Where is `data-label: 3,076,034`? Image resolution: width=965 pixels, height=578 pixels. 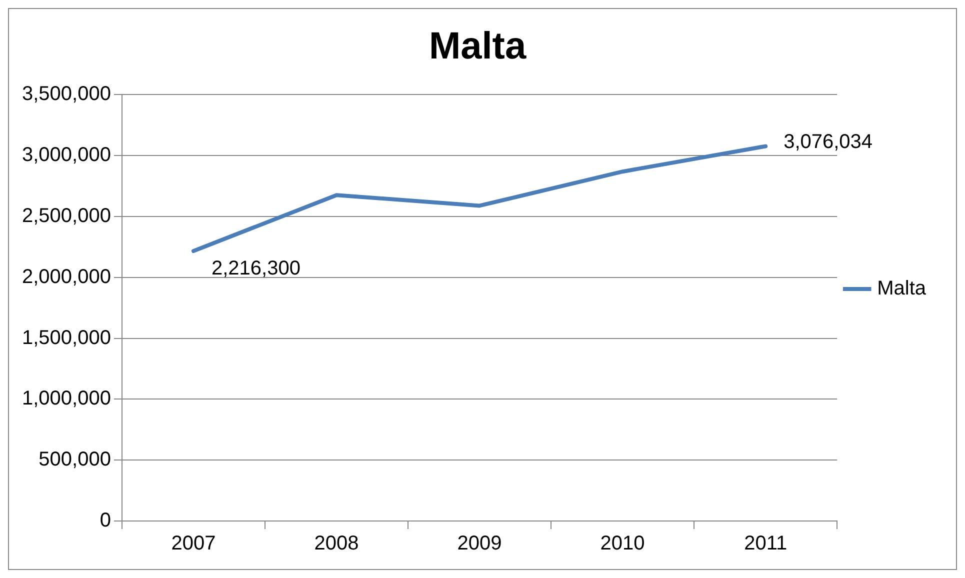
data-label: 3,076,034 is located at coordinates (828, 141).